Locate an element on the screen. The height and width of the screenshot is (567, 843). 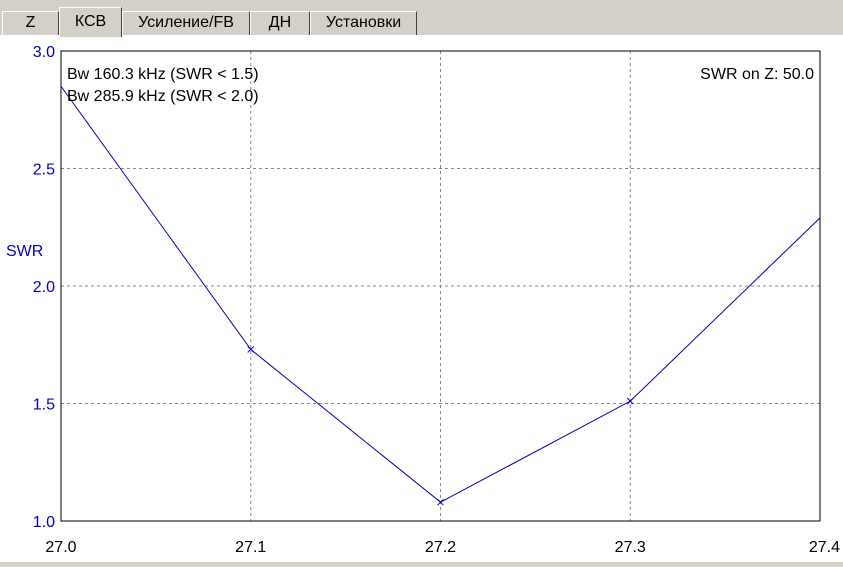
y-tick-label: 3.0 is located at coordinates (44, 52).